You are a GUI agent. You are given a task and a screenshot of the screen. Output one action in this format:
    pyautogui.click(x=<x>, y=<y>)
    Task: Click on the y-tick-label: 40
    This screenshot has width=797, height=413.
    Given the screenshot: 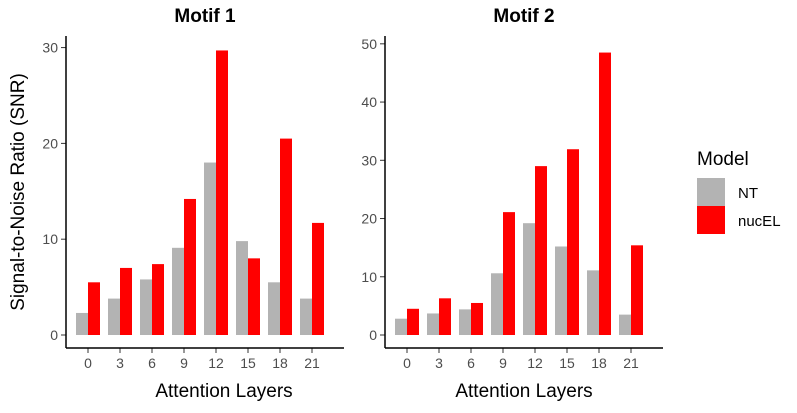 What is the action you would take?
    pyautogui.click(x=369, y=102)
    